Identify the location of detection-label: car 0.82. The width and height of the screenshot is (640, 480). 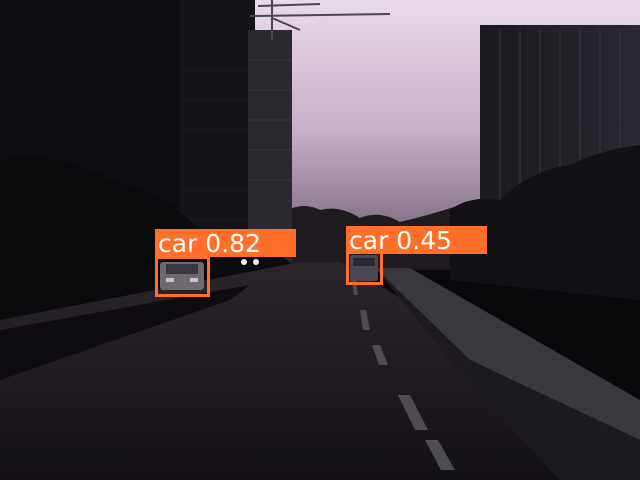
(225, 243).